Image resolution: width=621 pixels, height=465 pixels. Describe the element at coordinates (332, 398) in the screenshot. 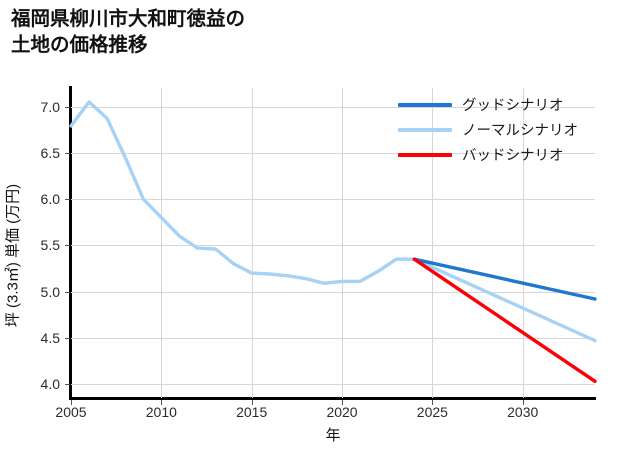

I see `x-axis-spine` at that location.